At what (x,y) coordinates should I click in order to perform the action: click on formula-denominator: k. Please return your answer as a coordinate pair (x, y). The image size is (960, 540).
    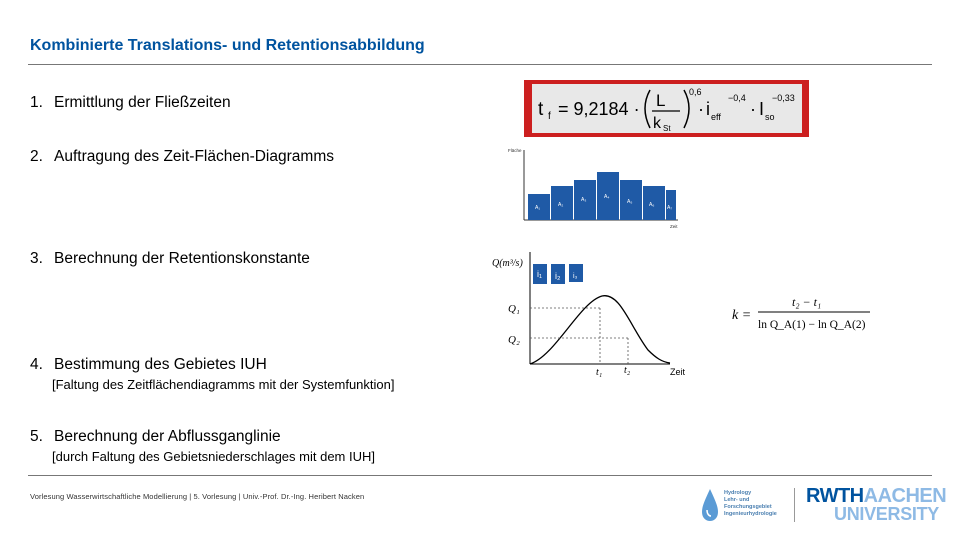
    Looking at the image, I should click on (657, 123).